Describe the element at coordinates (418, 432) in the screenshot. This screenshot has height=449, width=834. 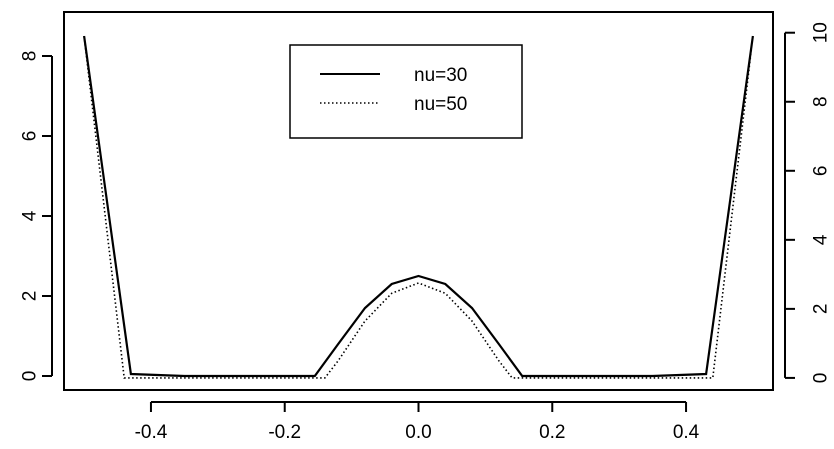
I see `x-tick-label: 0.0` at that location.